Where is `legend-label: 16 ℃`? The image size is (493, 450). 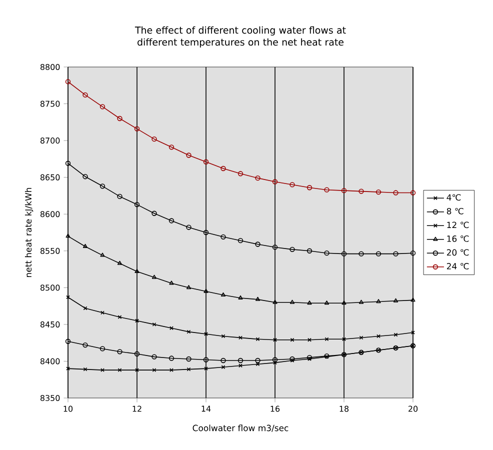 legend-label: 16 ℃ is located at coordinates (458, 238).